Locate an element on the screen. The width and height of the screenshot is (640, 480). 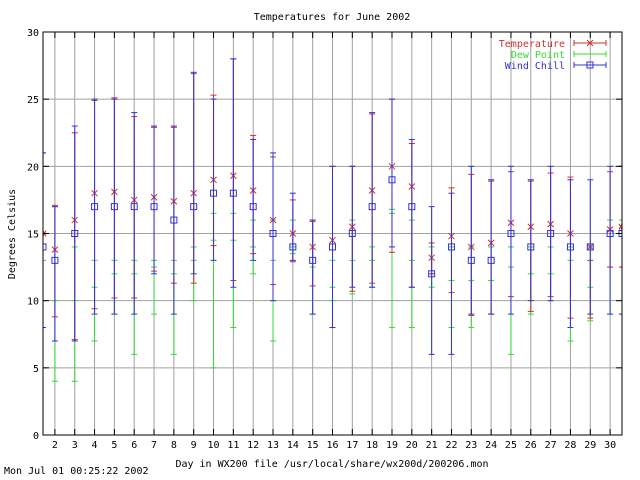
legend-label-temperature: Temperature is located at coordinates (532, 44).